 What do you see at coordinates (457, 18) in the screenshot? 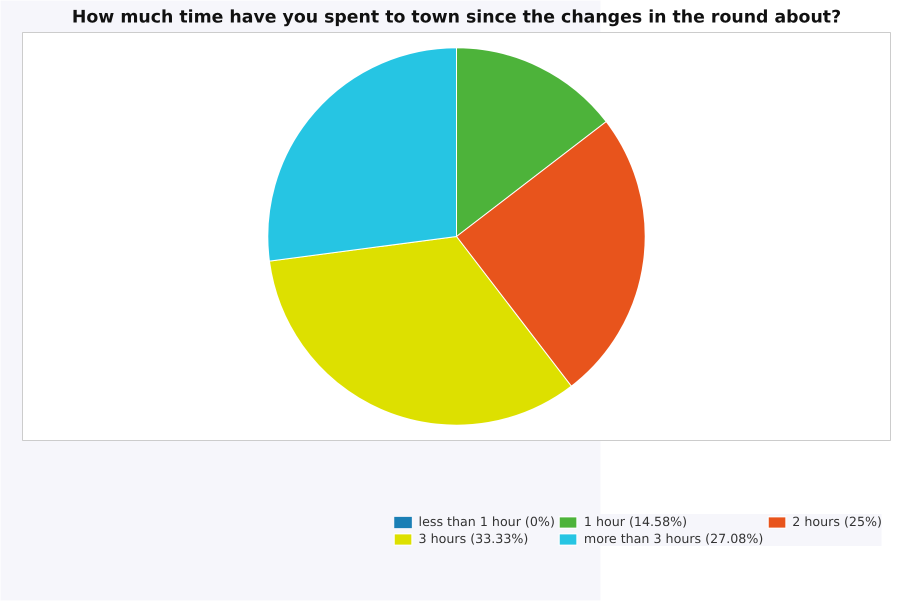
I see `chart-title: How much time have you spent to town since the changes in the round about?` at bounding box center [457, 18].